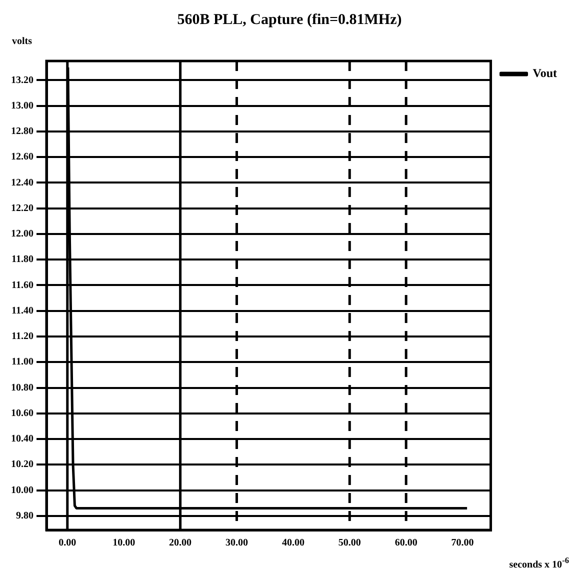 This screenshot has width=579, height=587. I want to click on y-tick-label: 11.20, so click(23, 336).